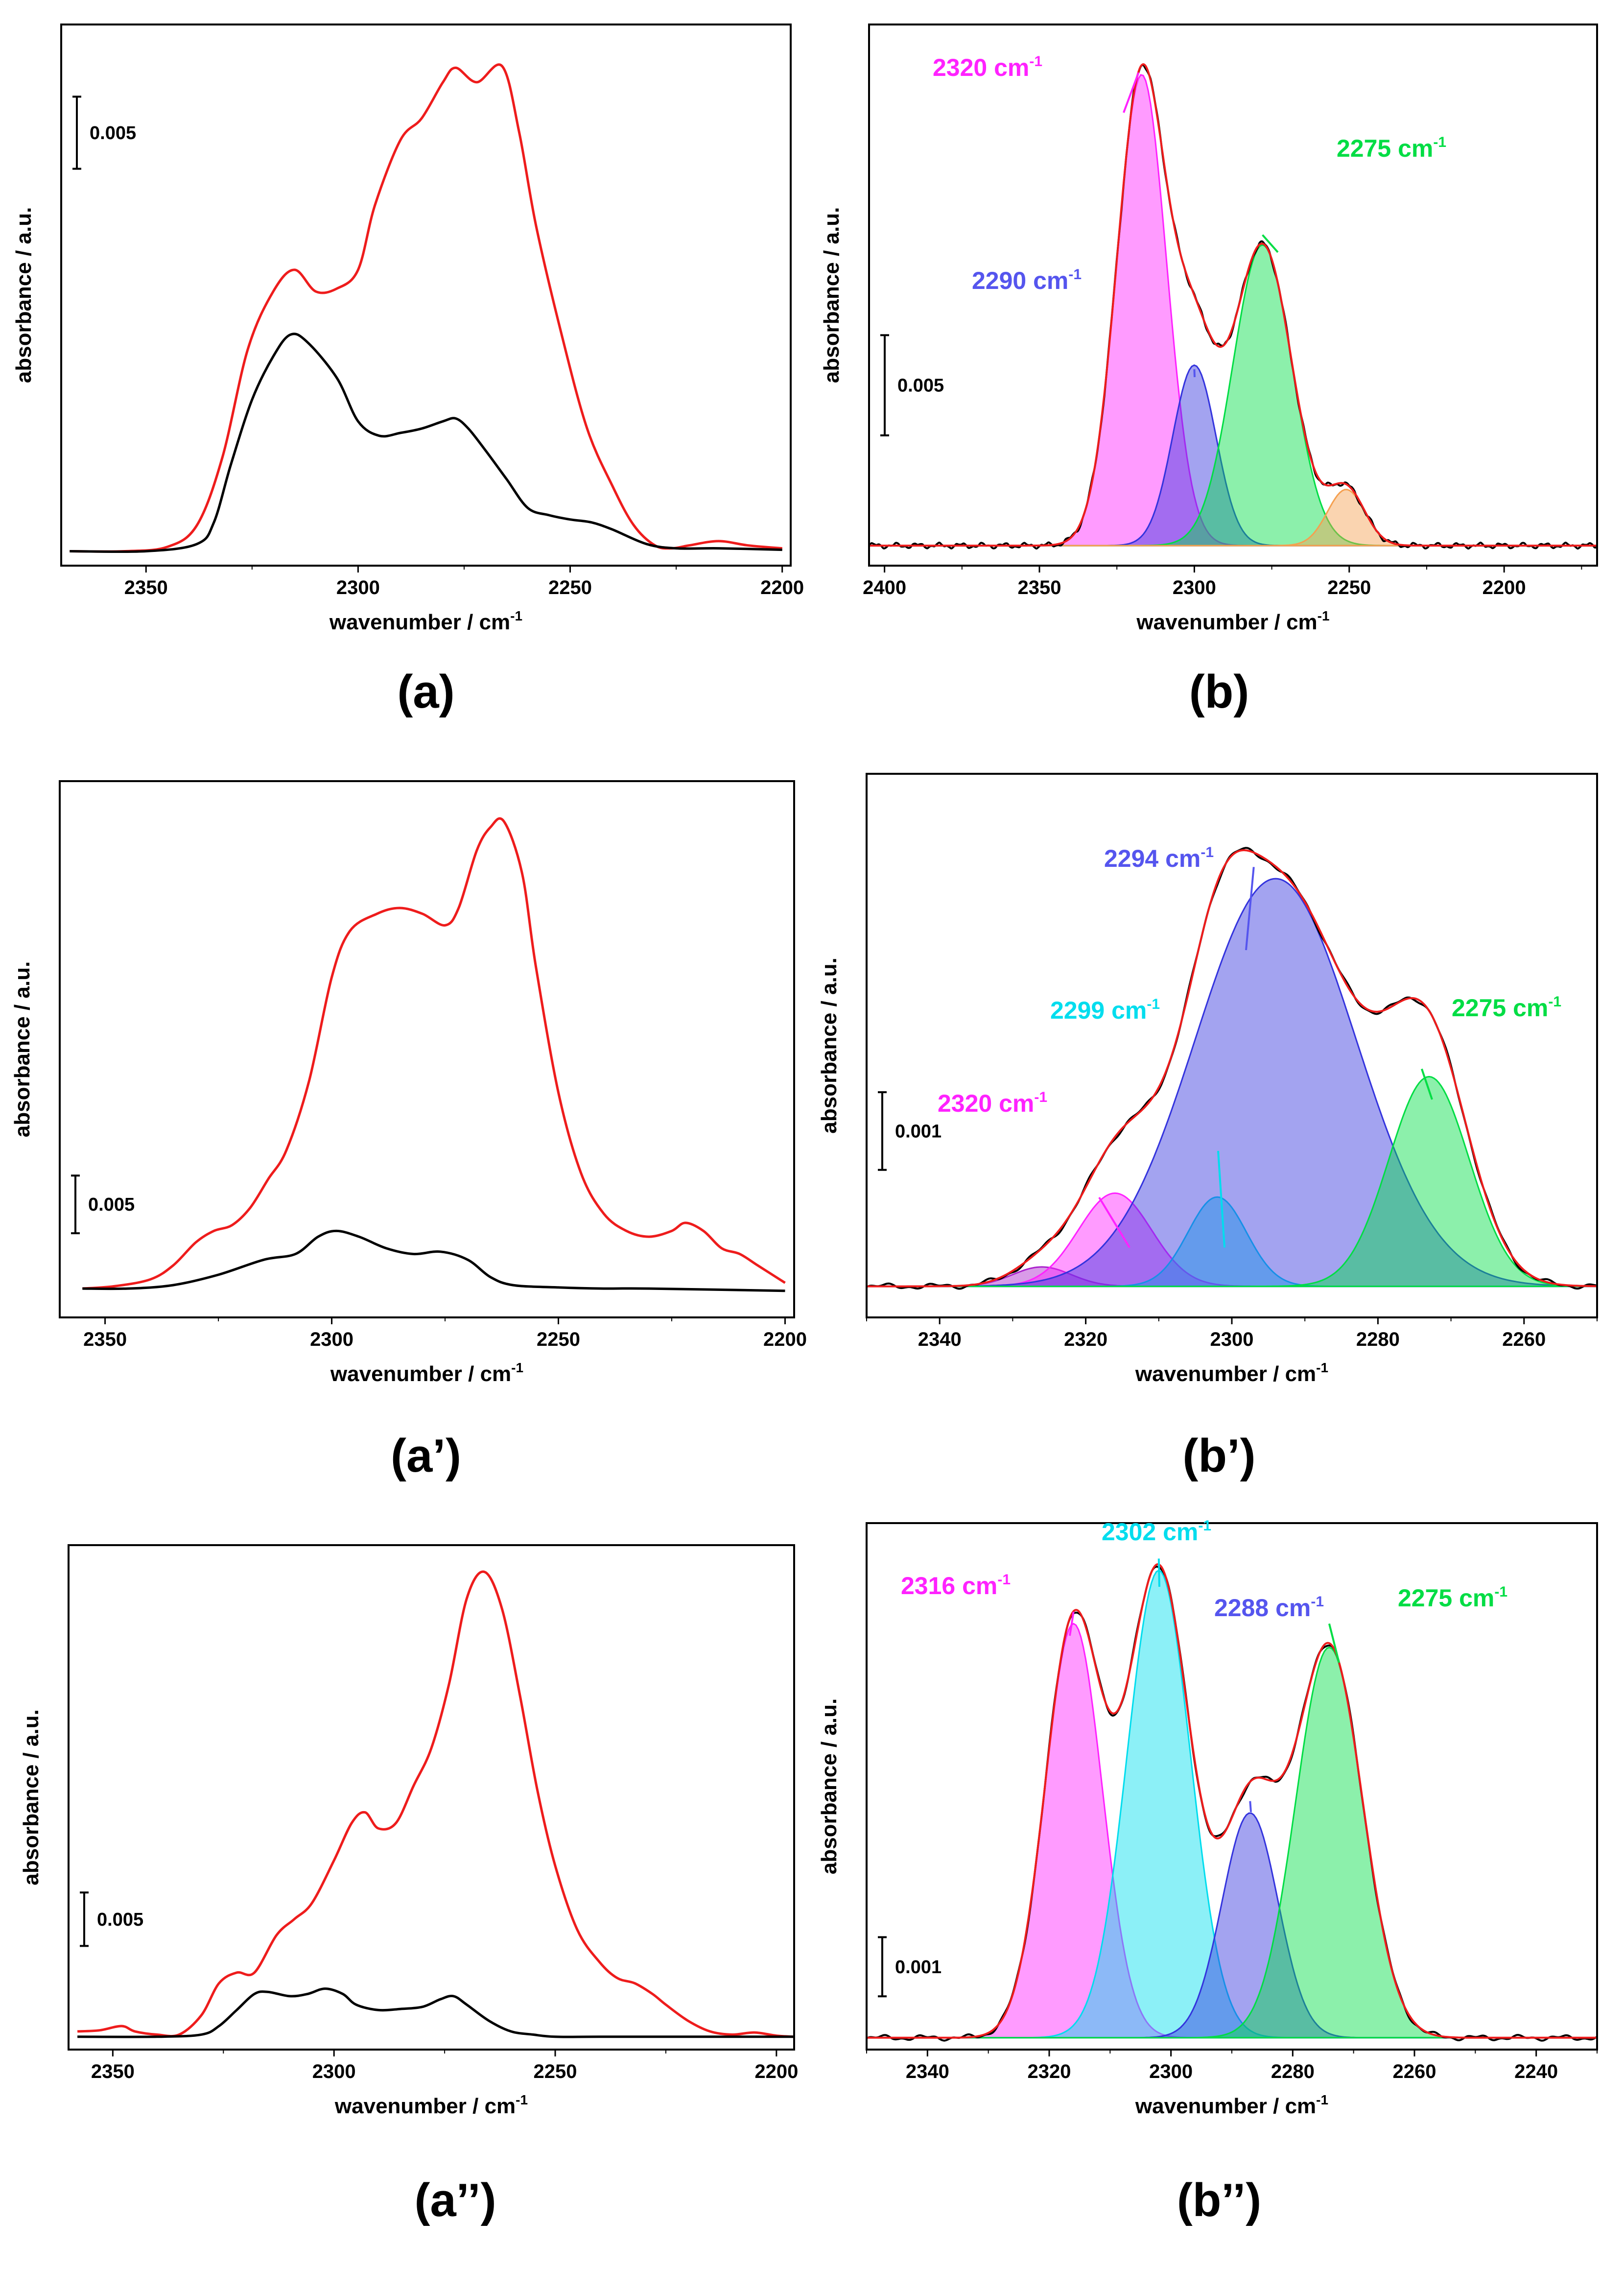 The width and height of the screenshot is (1624, 2292). Describe the element at coordinates (918, 1967) in the screenshot. I see `scale-bar-label: 0.001` at that location.